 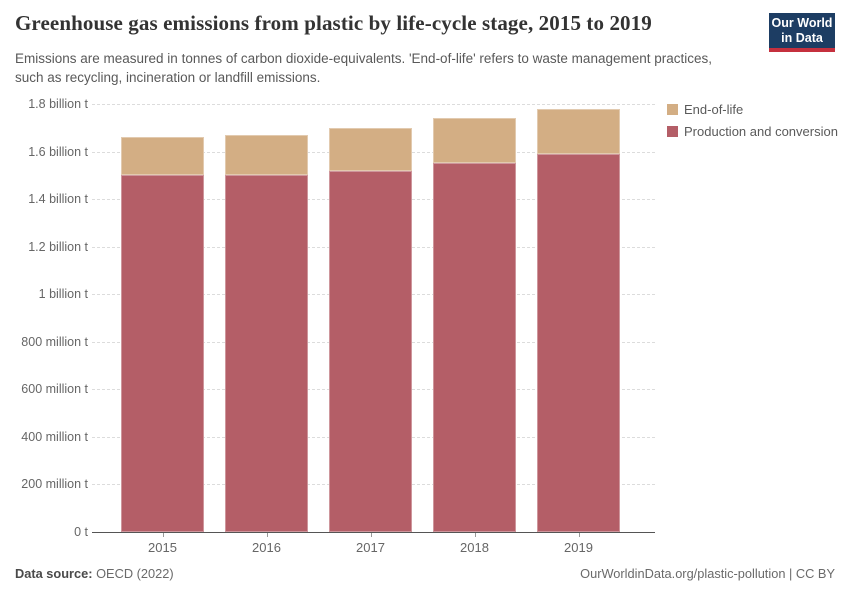 What do you see at coordinates (266, 547) in the screenshot?
I see `x-tick-label-2016: 2016` at bounding box center [266, 547].